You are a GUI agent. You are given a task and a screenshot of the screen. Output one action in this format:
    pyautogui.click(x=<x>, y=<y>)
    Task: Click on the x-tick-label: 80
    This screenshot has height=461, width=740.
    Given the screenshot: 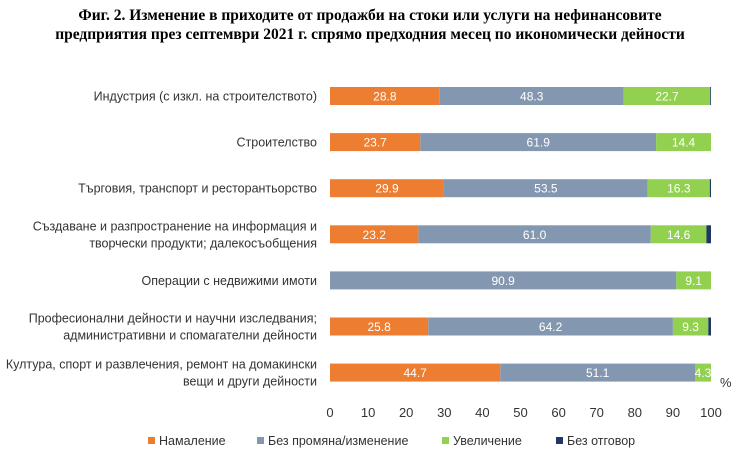 What is the action you would take?
    pyautogui.click(x=635, y=412)
    